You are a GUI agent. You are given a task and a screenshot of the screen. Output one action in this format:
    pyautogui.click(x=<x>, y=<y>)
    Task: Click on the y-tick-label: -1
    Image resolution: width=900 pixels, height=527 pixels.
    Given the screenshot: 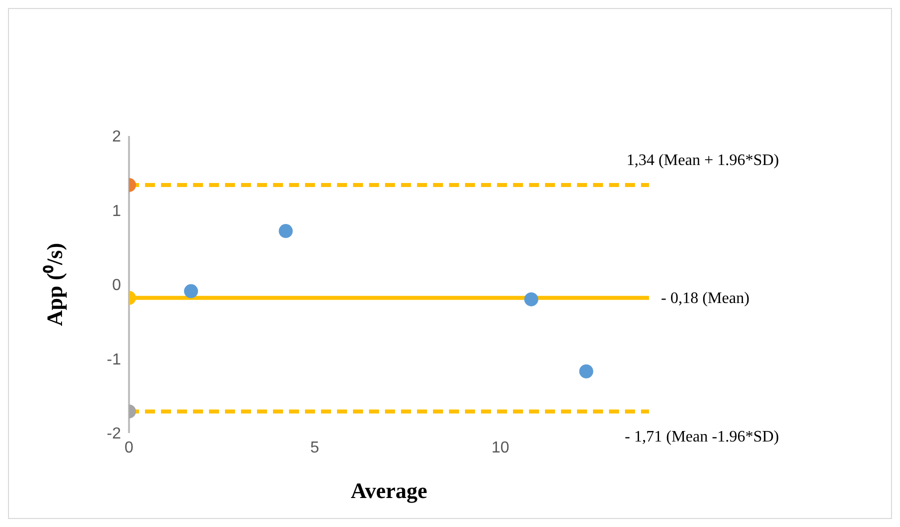 What is the action you would take?
    pyautogui.click(x=114, y=359)
    